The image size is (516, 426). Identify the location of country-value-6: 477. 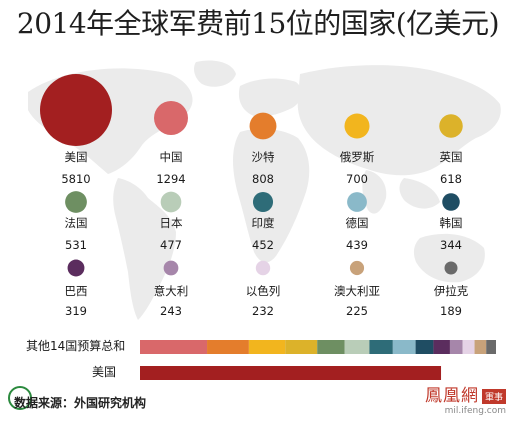
(171, 245).